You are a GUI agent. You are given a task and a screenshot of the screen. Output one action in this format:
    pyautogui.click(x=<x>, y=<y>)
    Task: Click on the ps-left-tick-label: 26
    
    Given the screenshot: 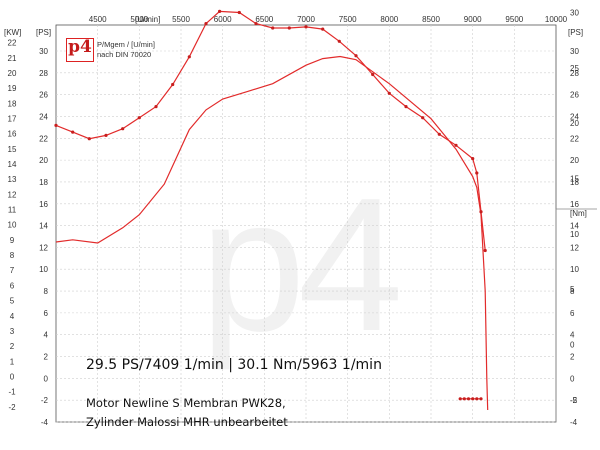 What is the action you would take?
    pyautogui.click(x=43, y=95)
    